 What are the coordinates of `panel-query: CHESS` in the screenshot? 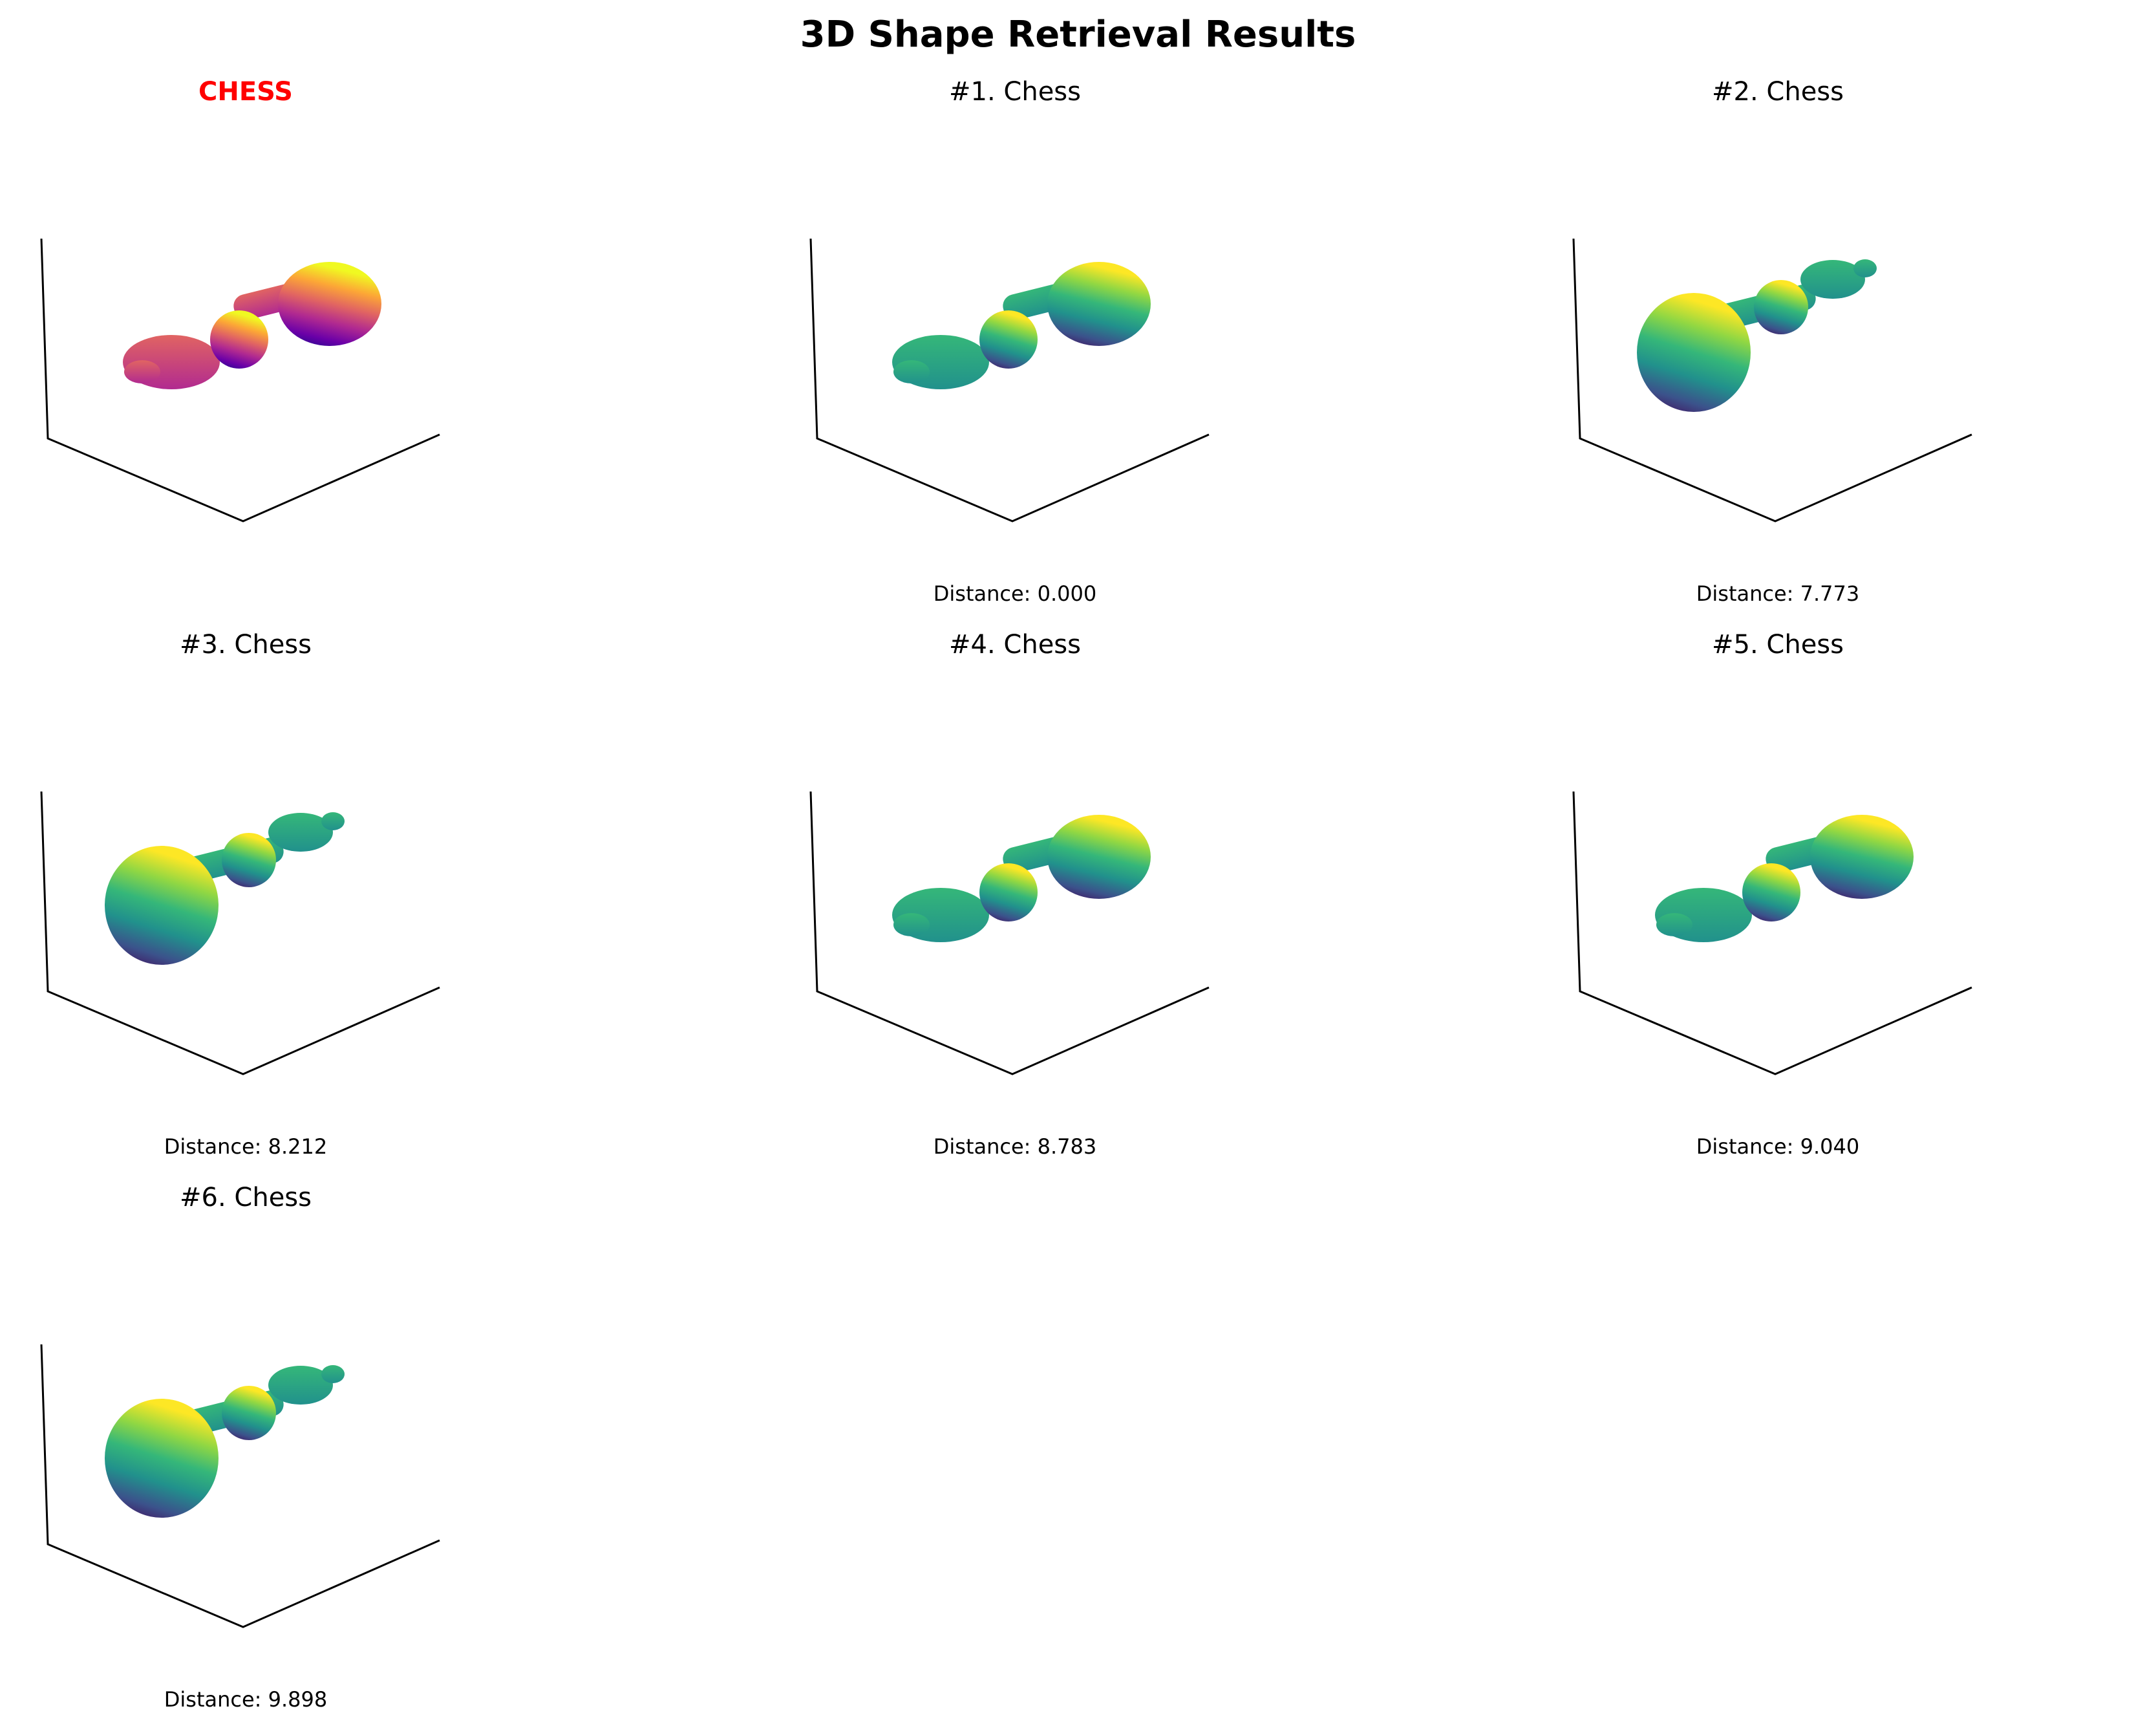 It's located at (246, 265).